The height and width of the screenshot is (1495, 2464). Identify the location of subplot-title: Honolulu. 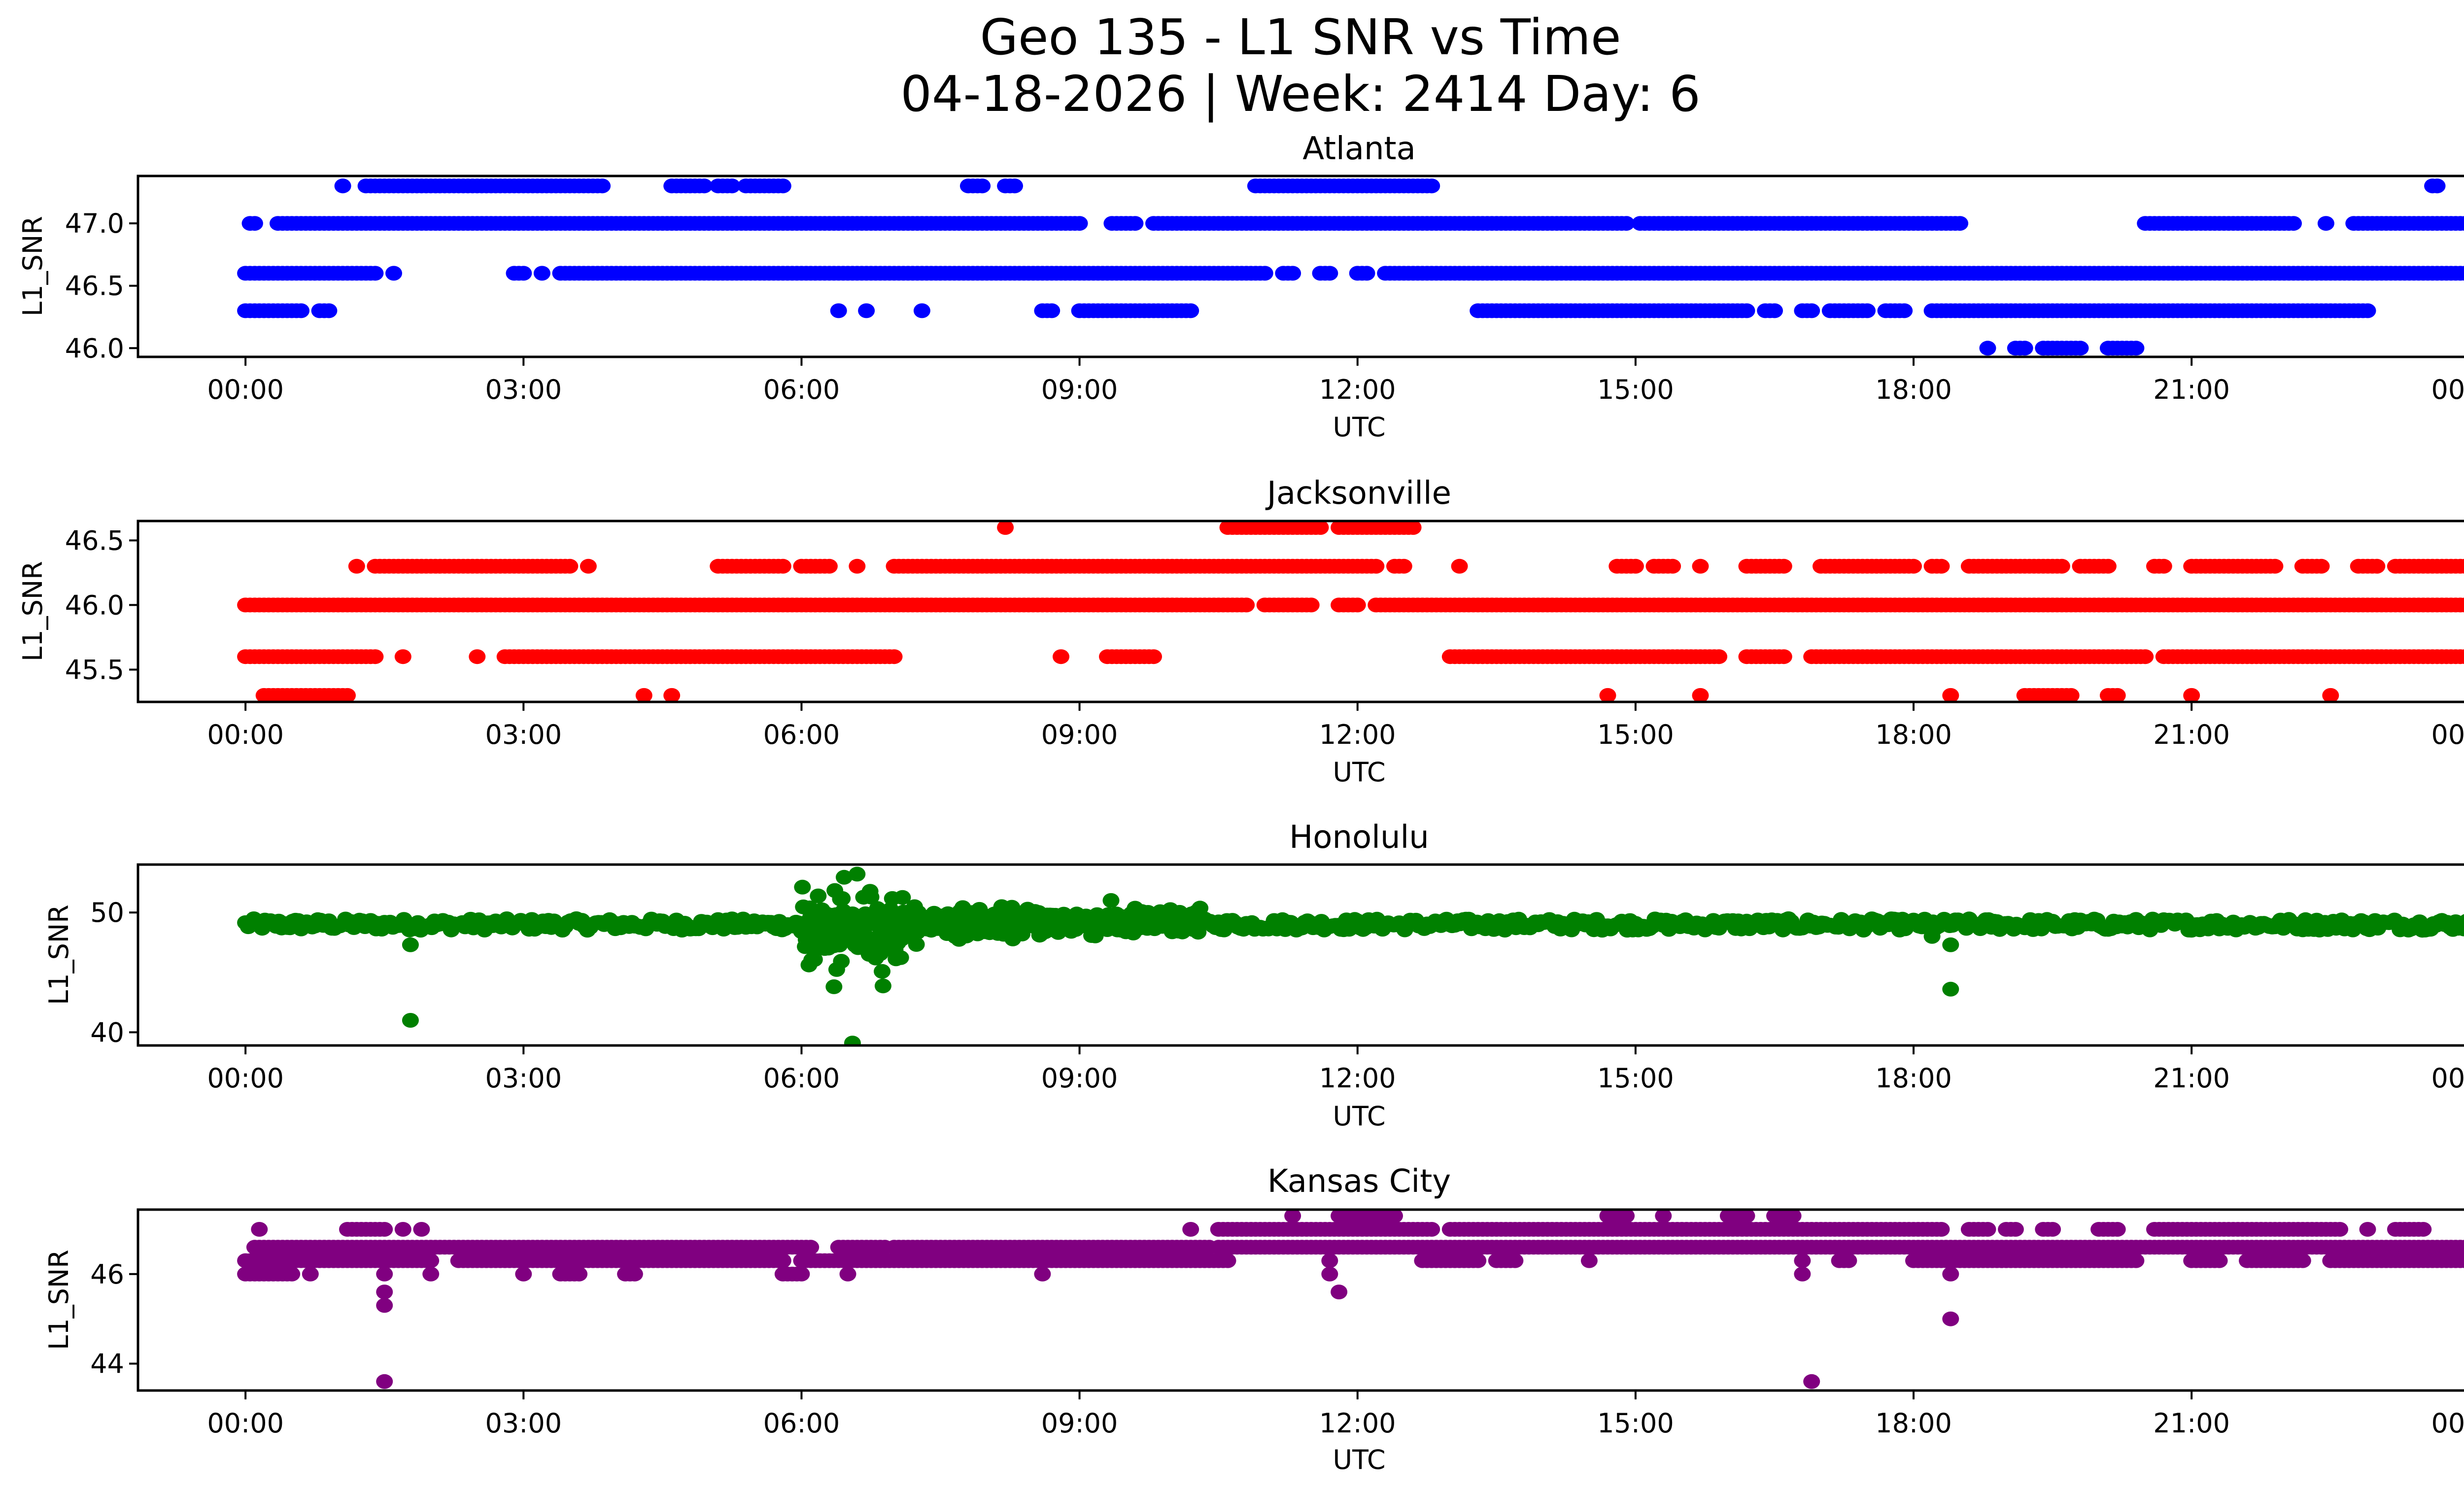
(1359, 837).